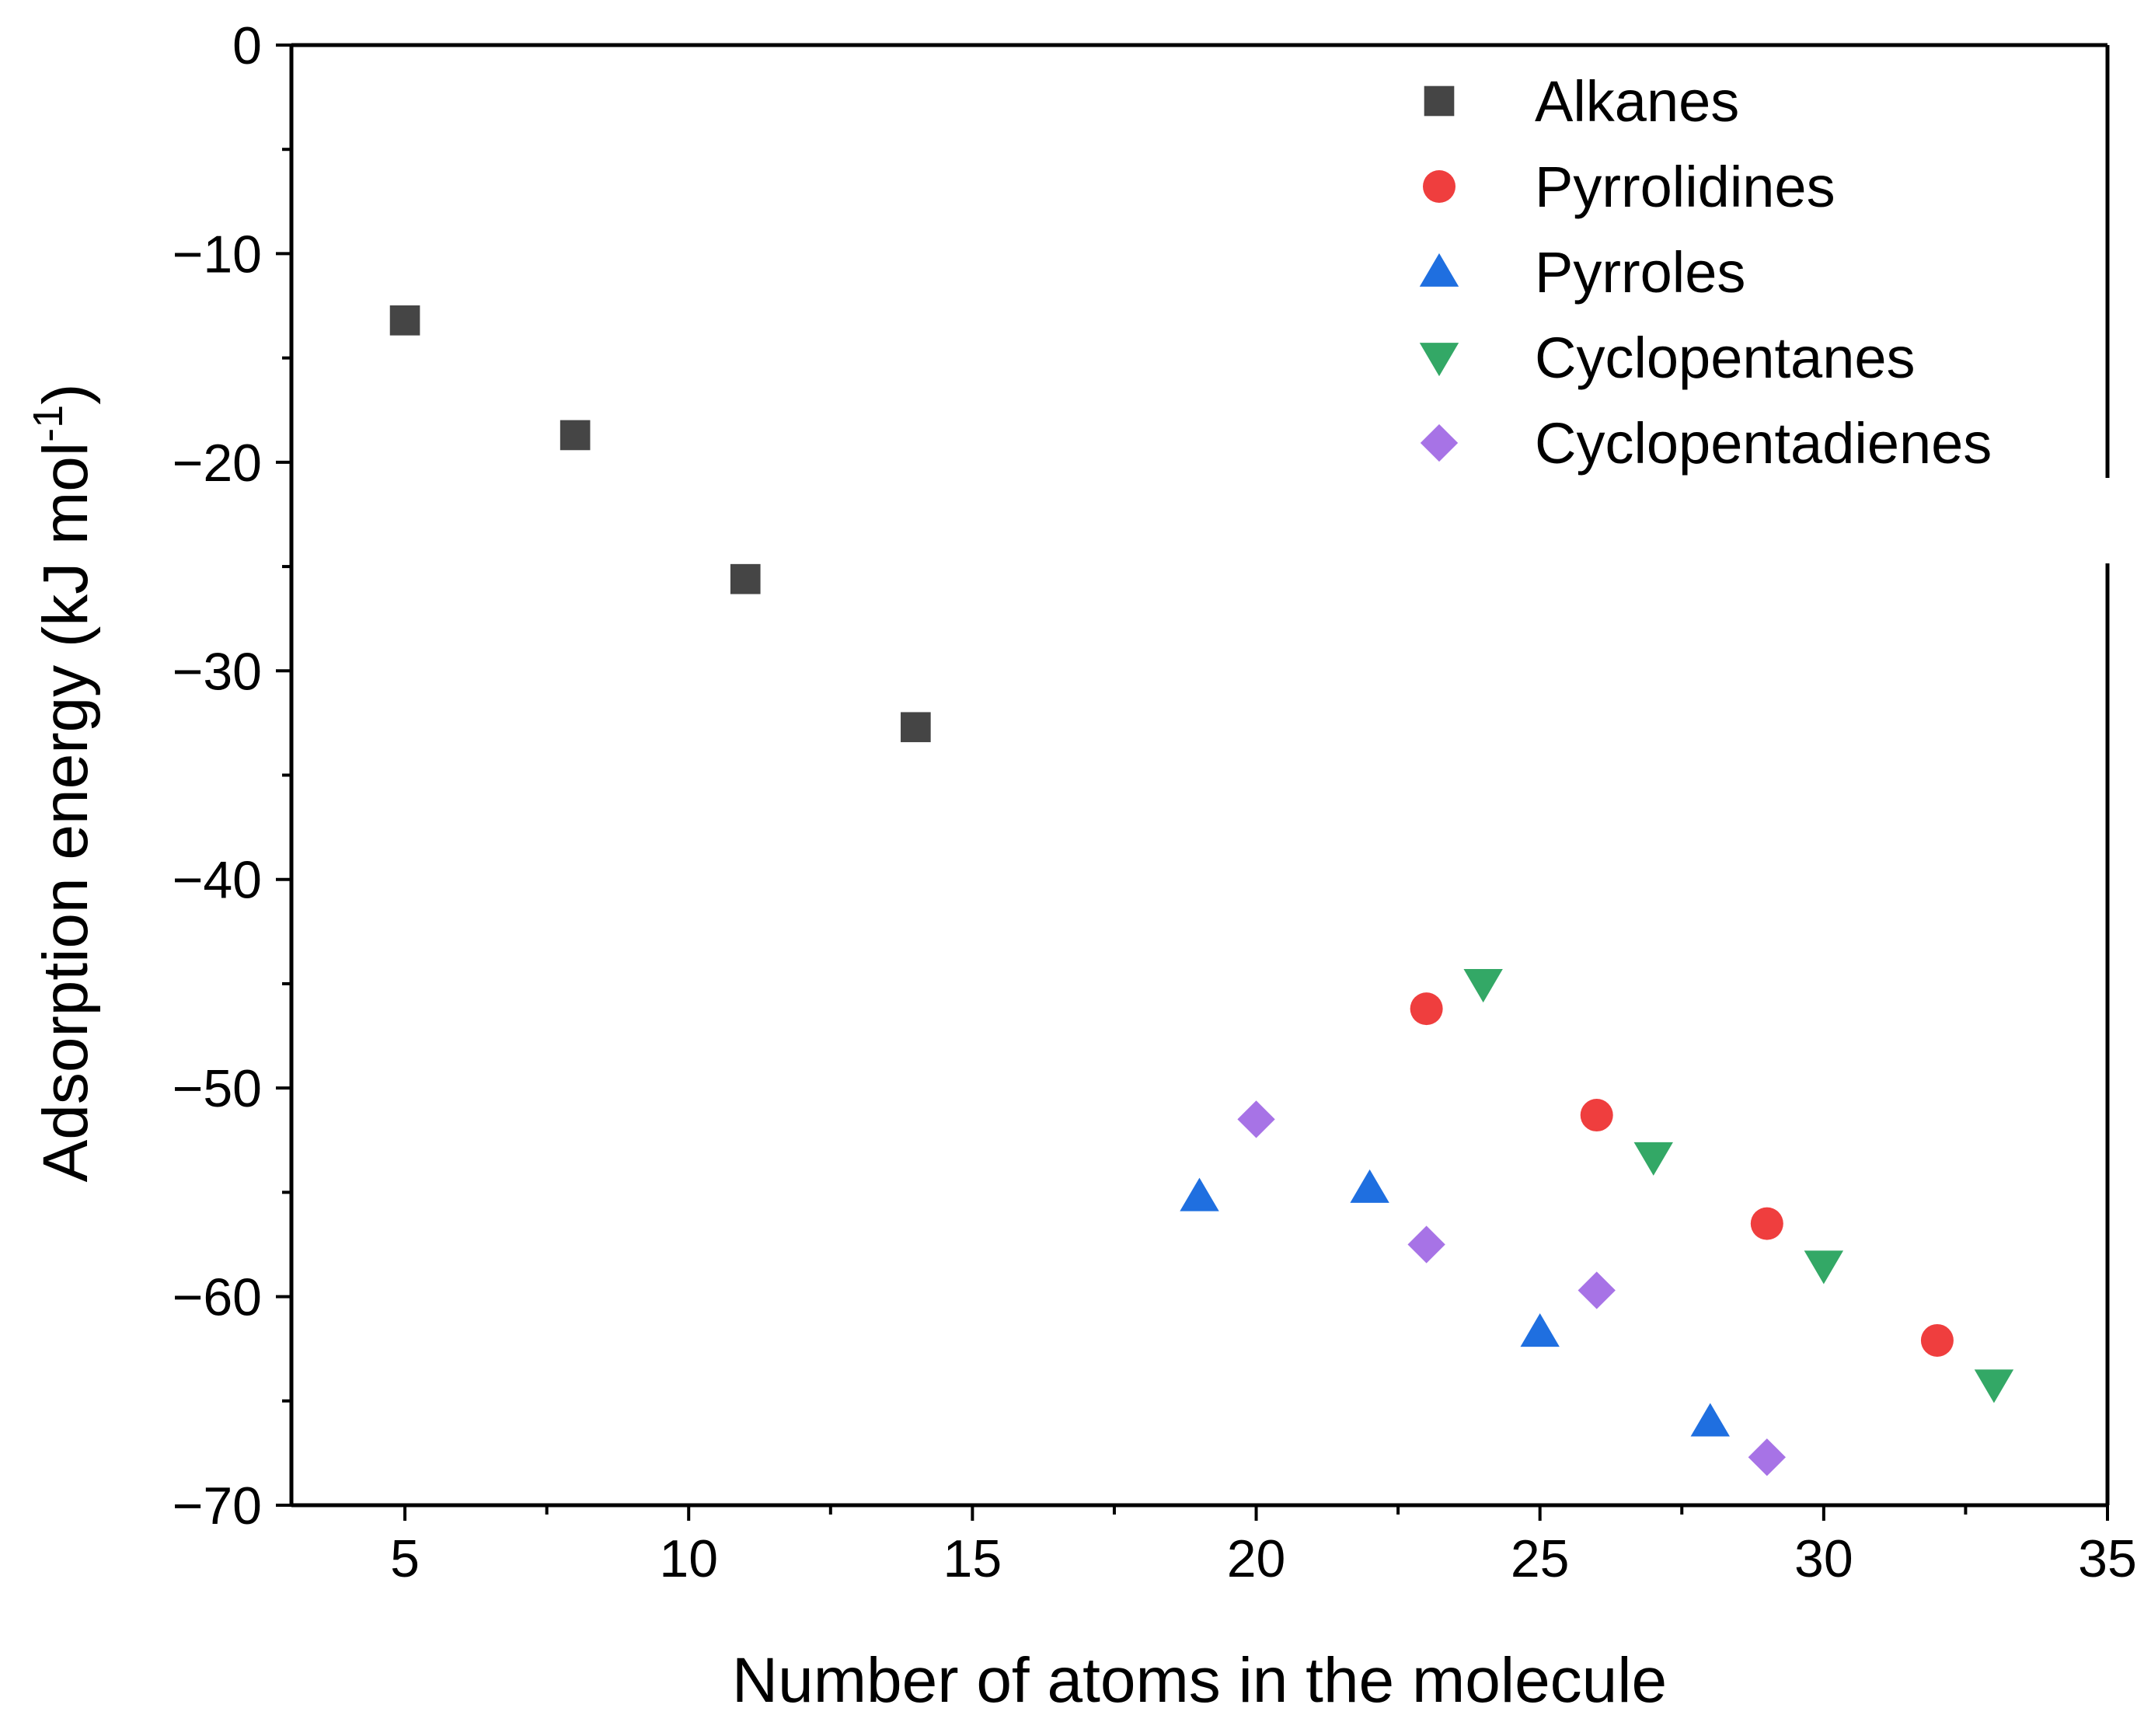 Image resolution: width=2151 pixels, height=1736 pixels. Describe the element at coordinates (217, 255) in the screenshot. I see `y-tick-label: −10` at that location.